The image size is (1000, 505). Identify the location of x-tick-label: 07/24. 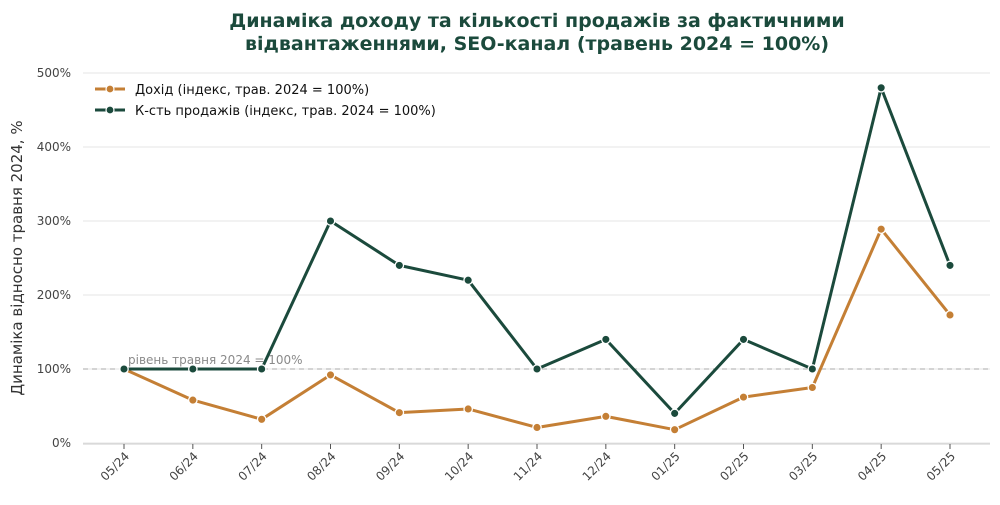
(252, 466).